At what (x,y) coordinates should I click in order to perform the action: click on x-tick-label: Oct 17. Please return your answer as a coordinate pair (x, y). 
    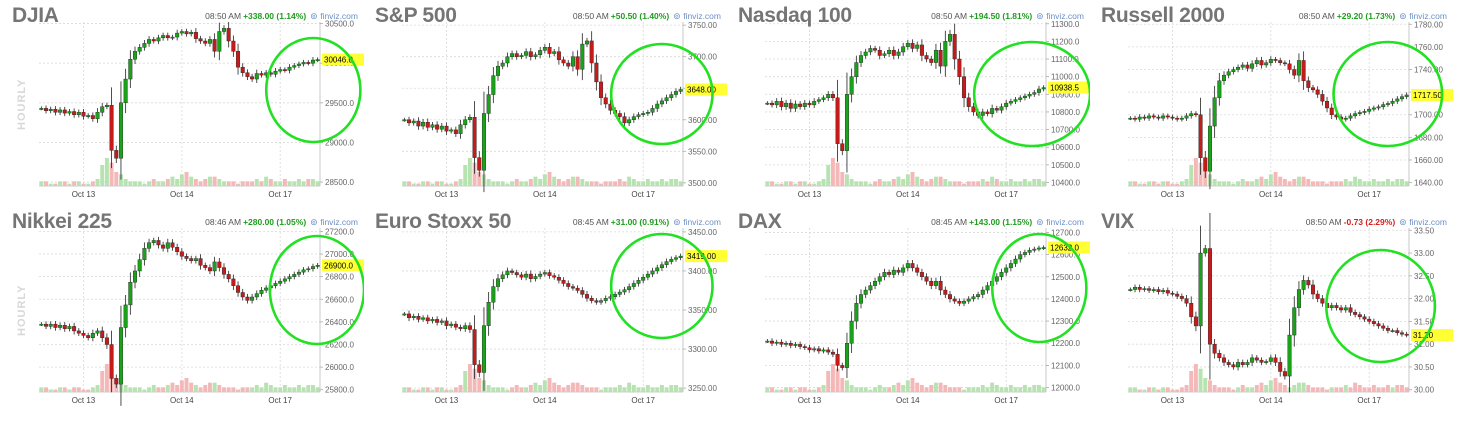
    Looking at the image, I should click on (1369, 194).